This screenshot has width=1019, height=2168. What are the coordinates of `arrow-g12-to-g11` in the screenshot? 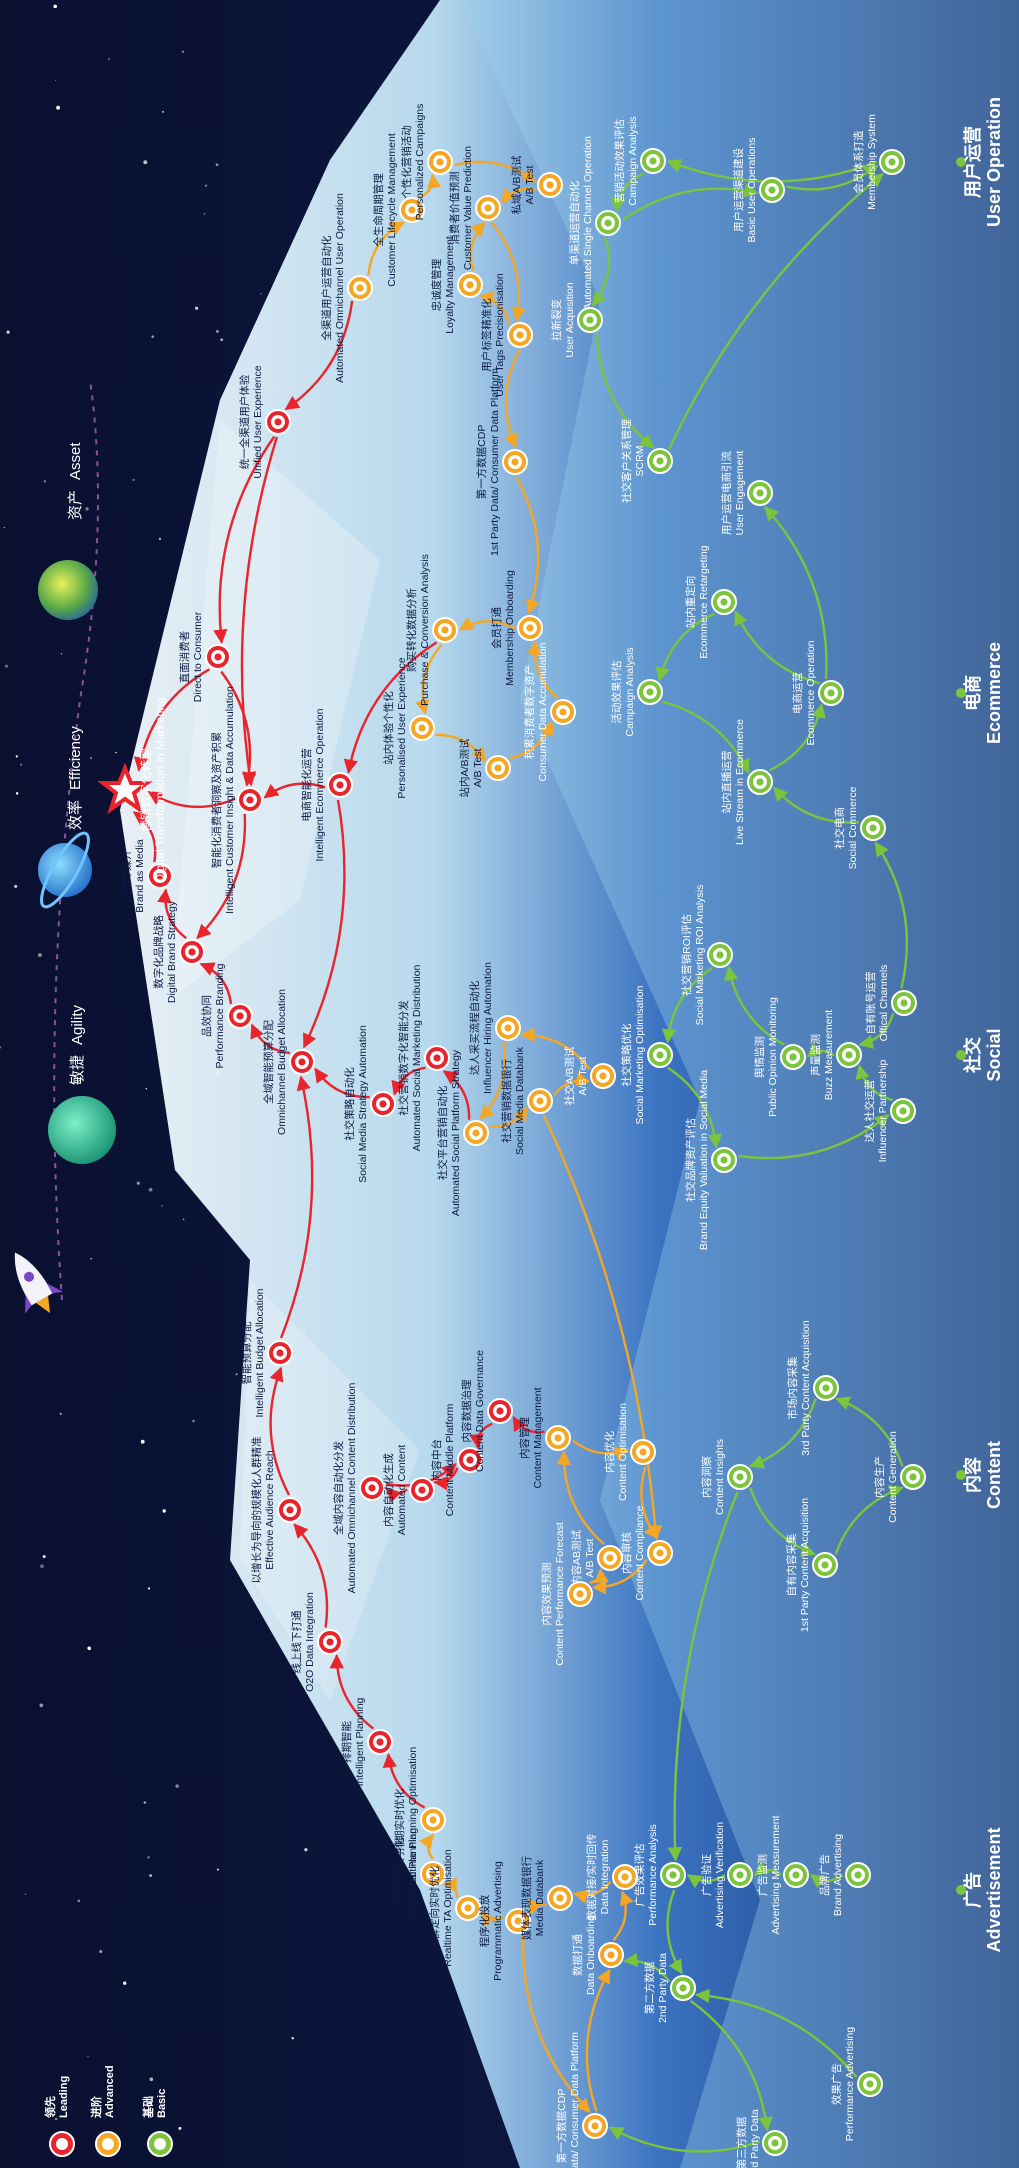 It's located at (816, 805).